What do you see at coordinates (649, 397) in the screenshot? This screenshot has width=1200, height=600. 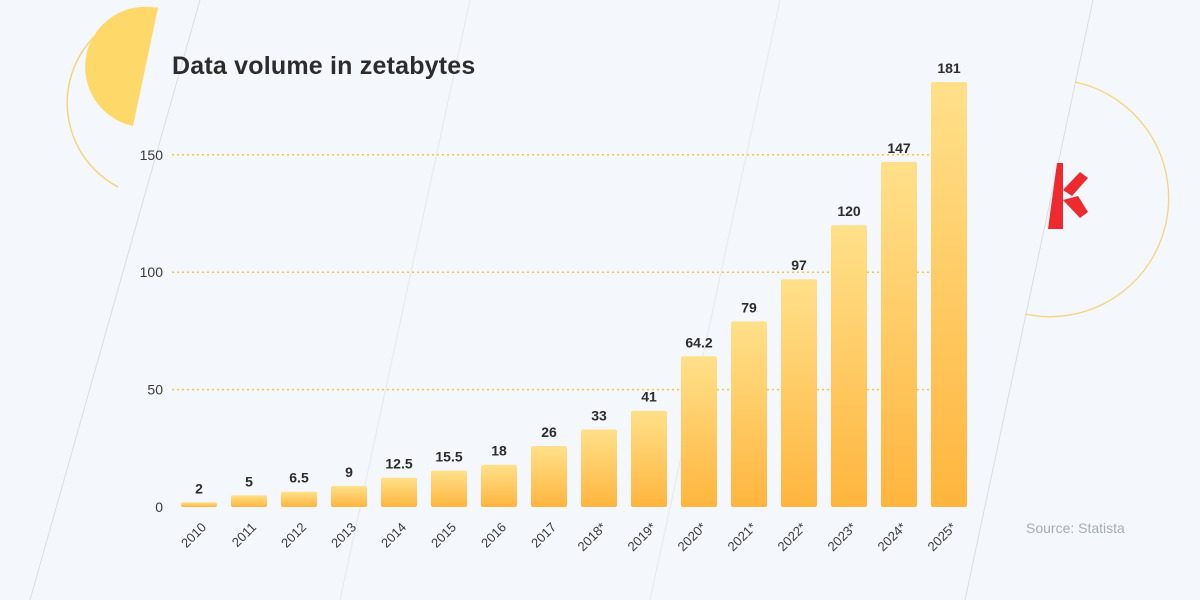 I see `data-label: 41` at bounding box center [649, 397].